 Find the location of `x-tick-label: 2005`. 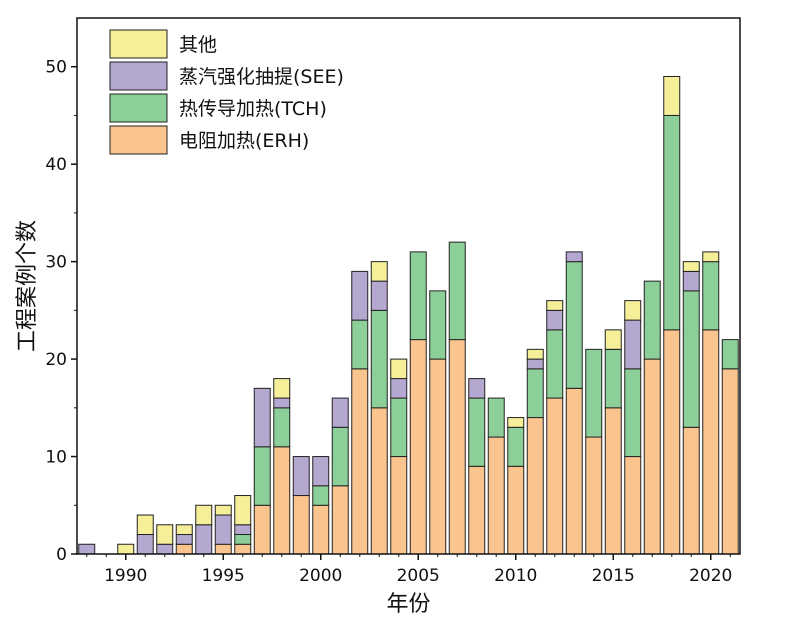

x-tick-label: 2005 is located at coordinates (418, 576).